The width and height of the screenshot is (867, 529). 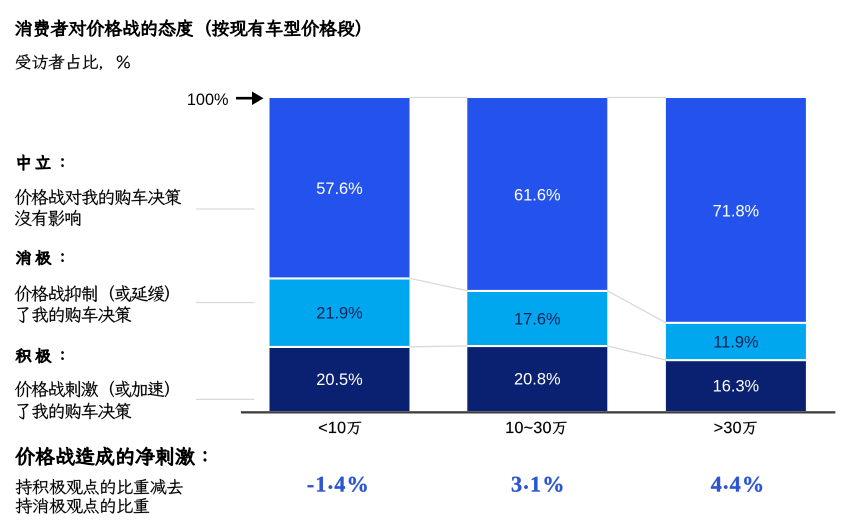 I want to click on svg-text: 16.3%, so click(x=736, y=386).